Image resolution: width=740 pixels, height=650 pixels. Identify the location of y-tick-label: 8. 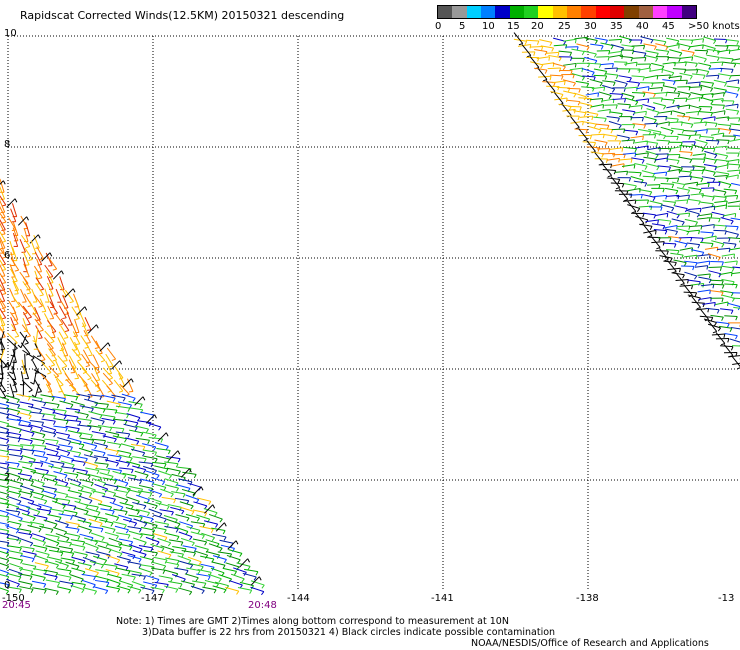
(7, 144).